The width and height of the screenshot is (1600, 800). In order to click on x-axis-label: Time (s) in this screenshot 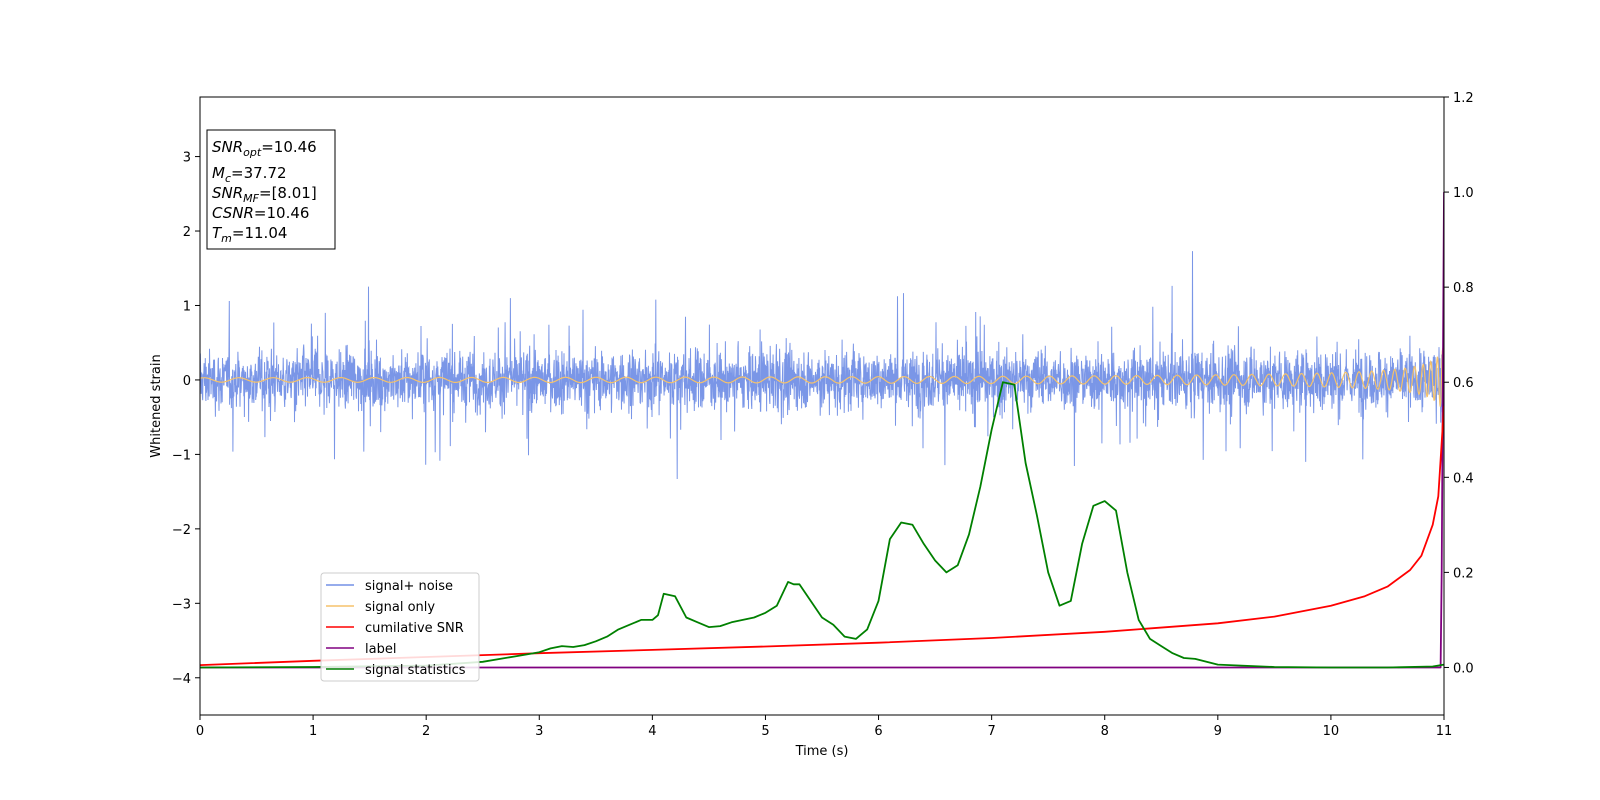, I will do `click(822, 751)`.